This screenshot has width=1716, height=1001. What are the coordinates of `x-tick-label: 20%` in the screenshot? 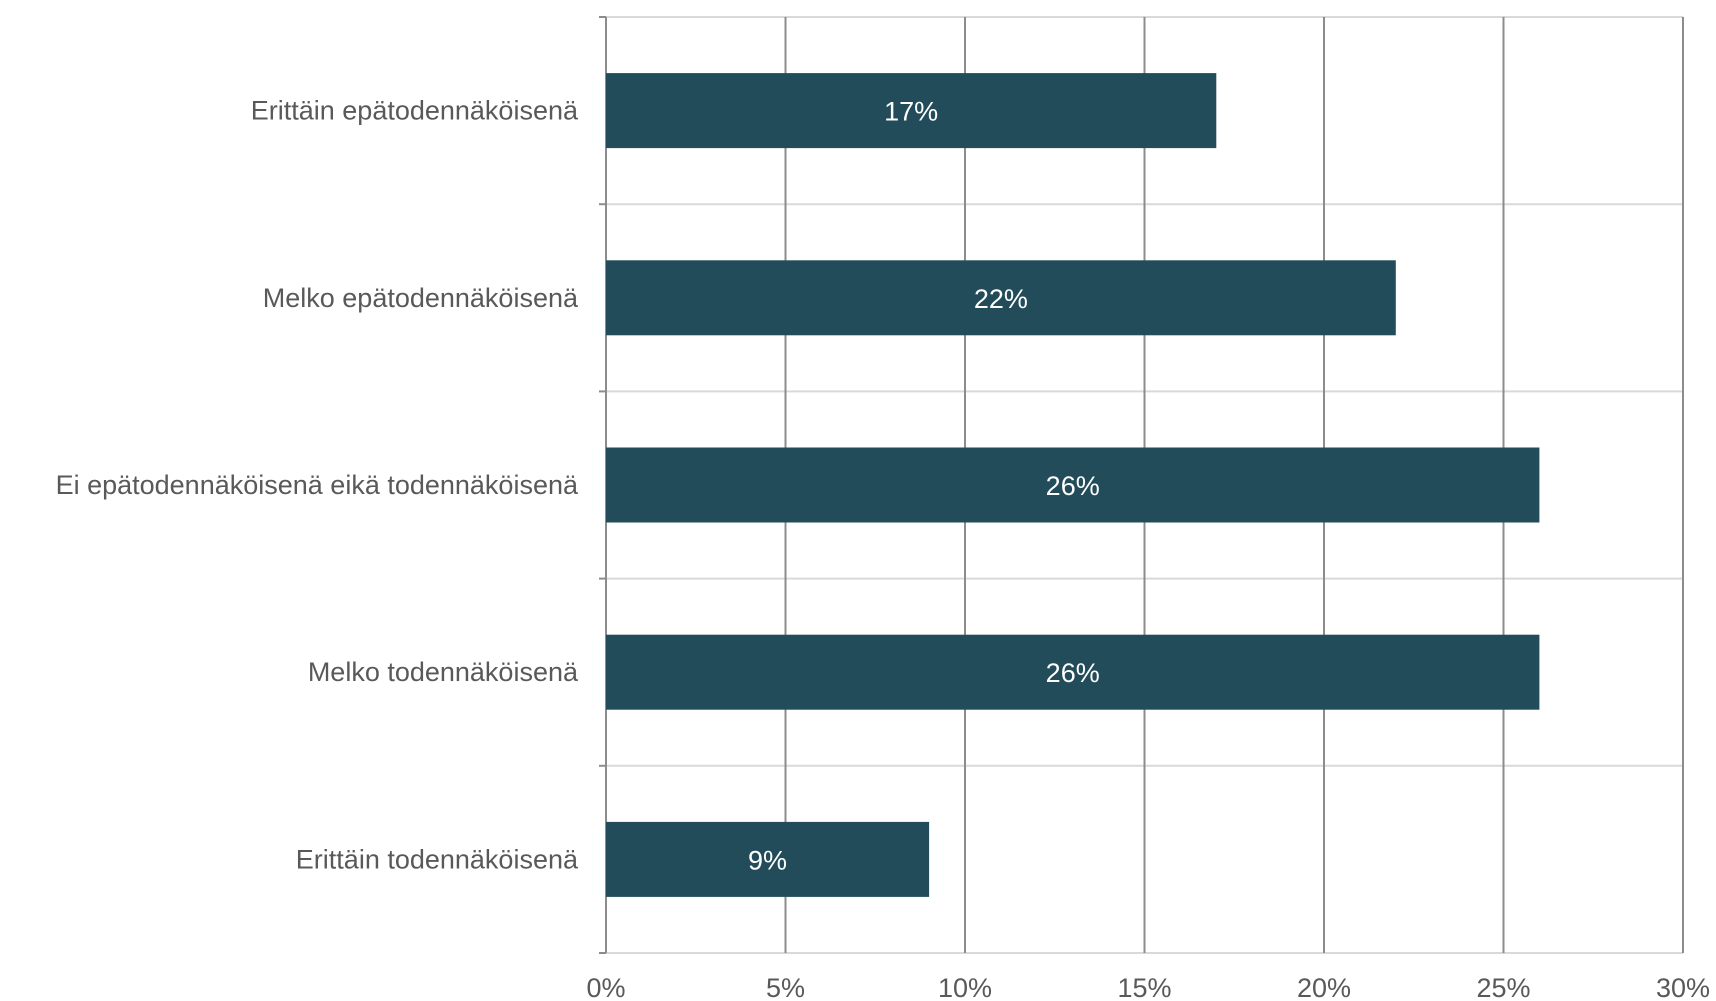 It's located at (1324, 987).